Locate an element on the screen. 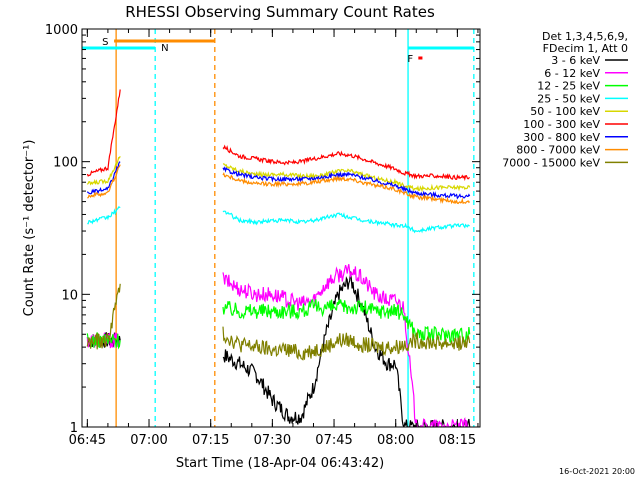 This screenshot has height=480, width=640. x-tick-label: 07:00 is located at coordinates (148, 440).